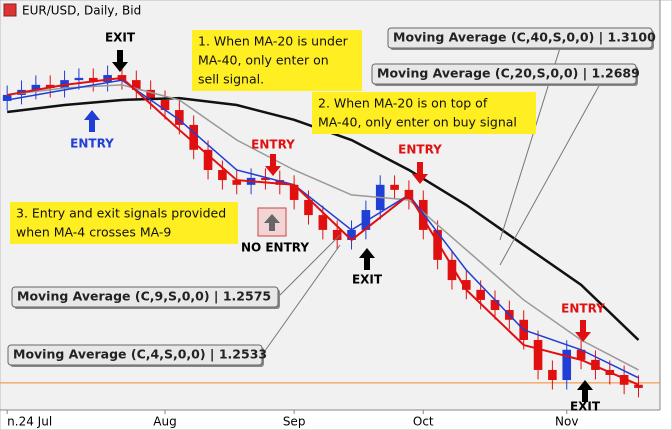 The width and height of the screenshot is (672, 430). I want to click on legend-label: Moving Average (C,40,S,0,0) | 1.3100, so click(524, 37).